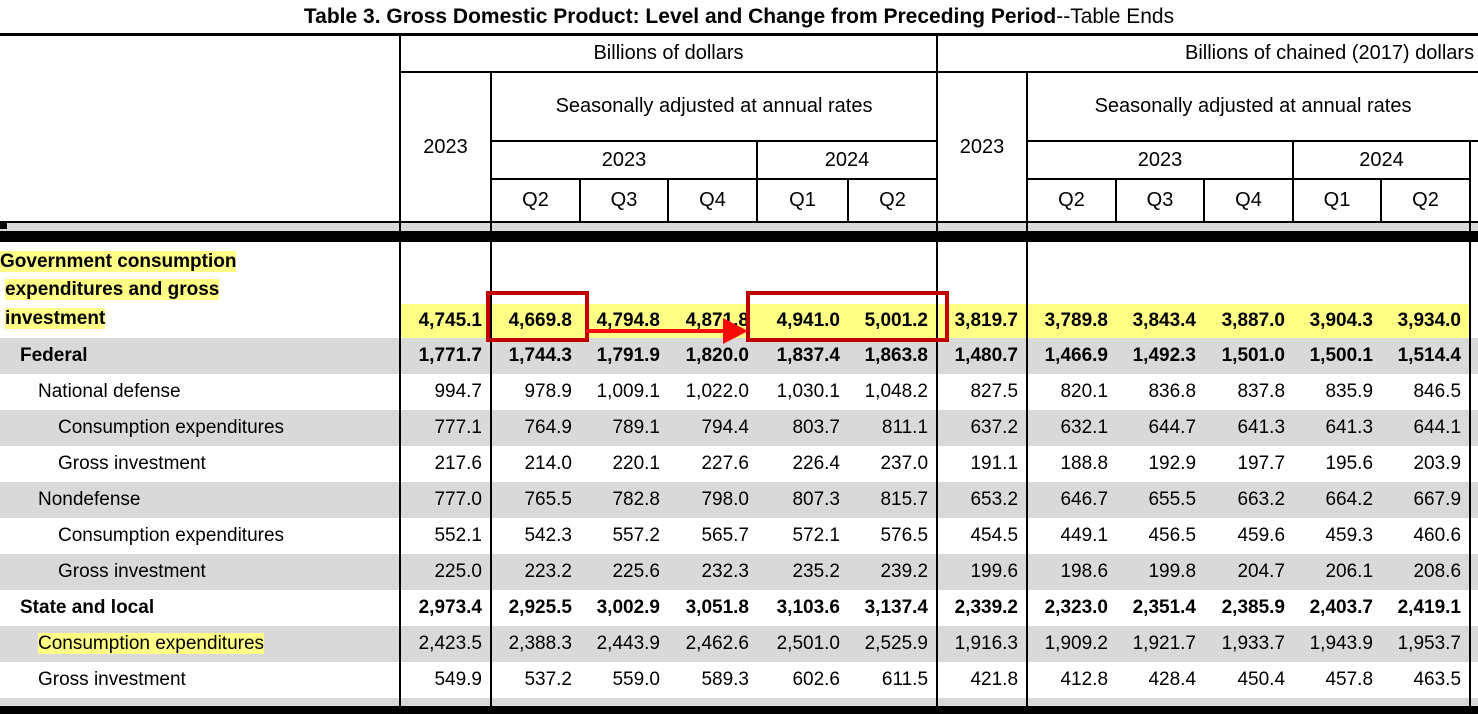  I want to click on cell: 2,423.5, so click(446, 644).